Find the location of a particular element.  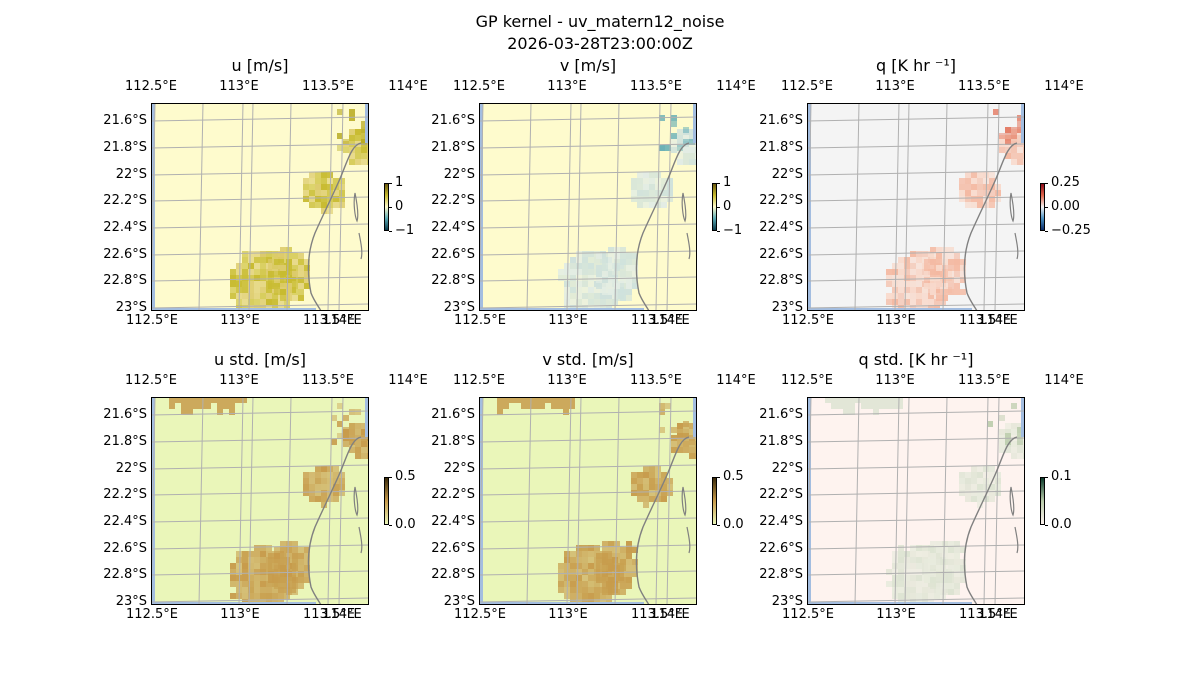

lat-tick: 22°S is located at coordinates (131, 468).